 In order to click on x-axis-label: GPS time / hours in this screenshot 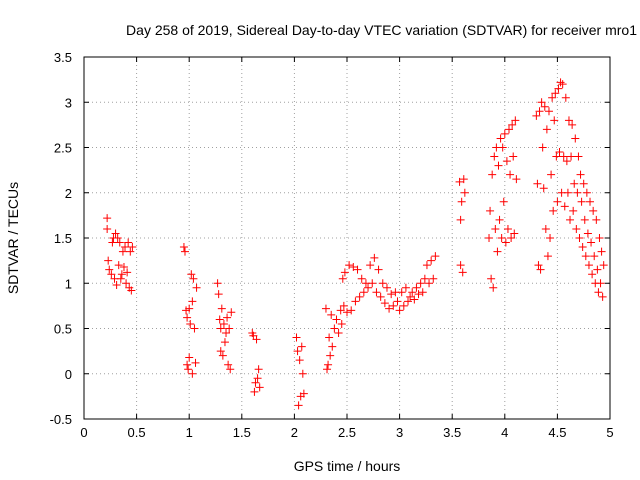, I will do `click(347, 466)`.